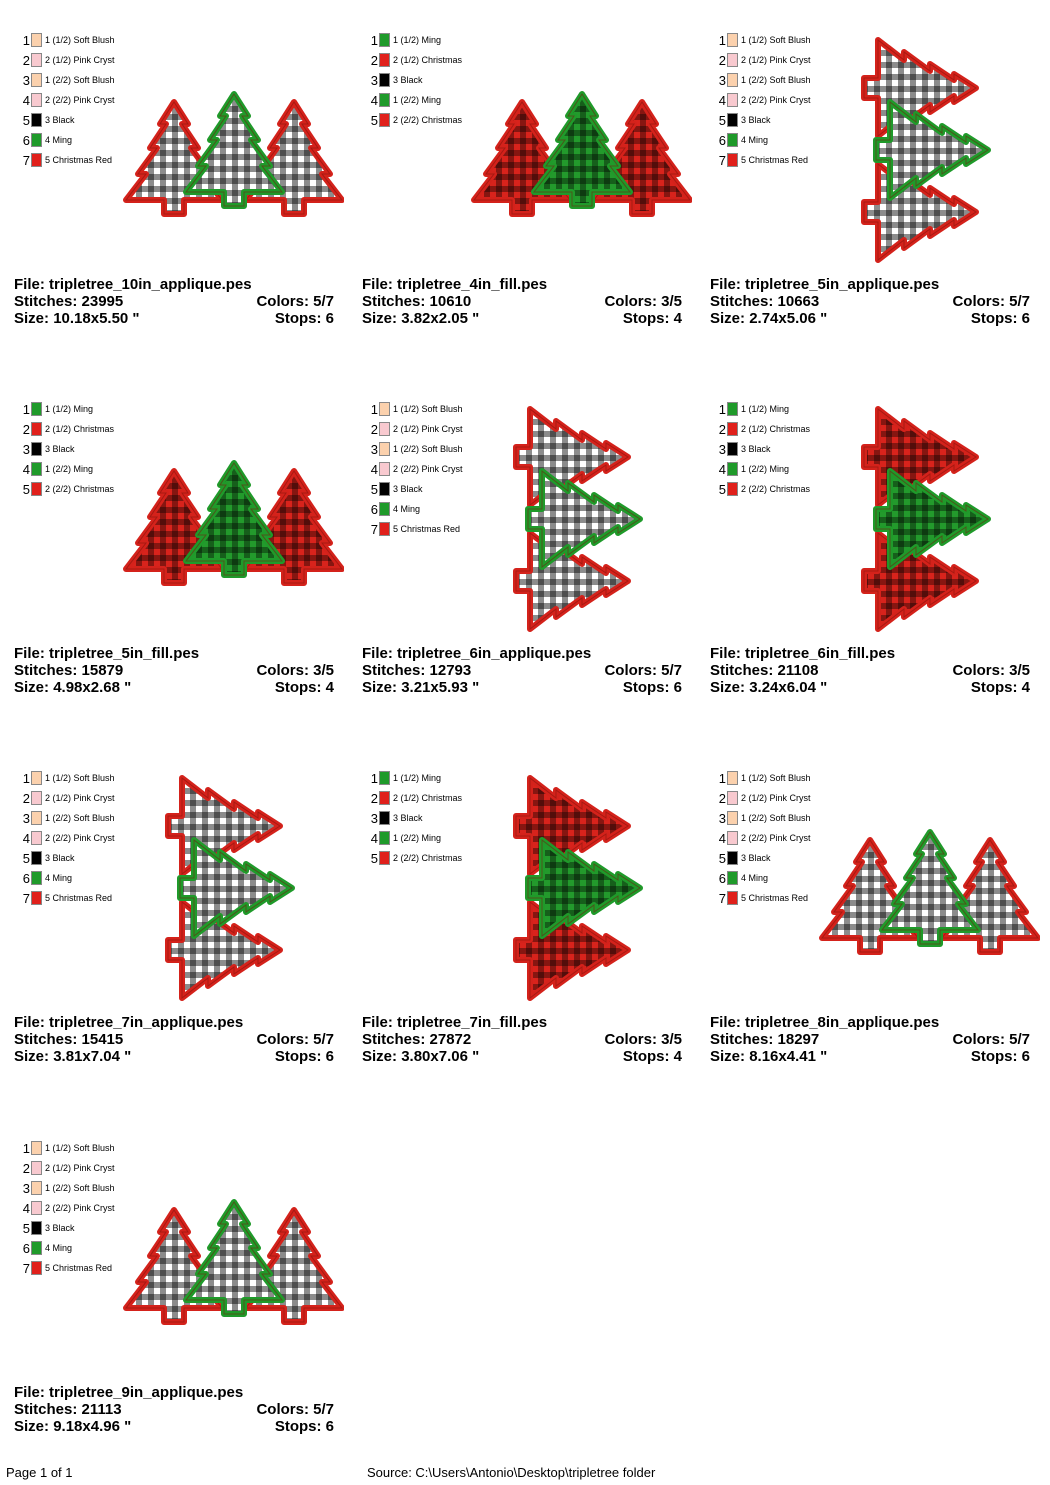 The image size is (1050, 1485). Describe the element at coordinates (776, 429) in the screenshot. I see `legend-label: 2 (1/2) Christmas` at that location.